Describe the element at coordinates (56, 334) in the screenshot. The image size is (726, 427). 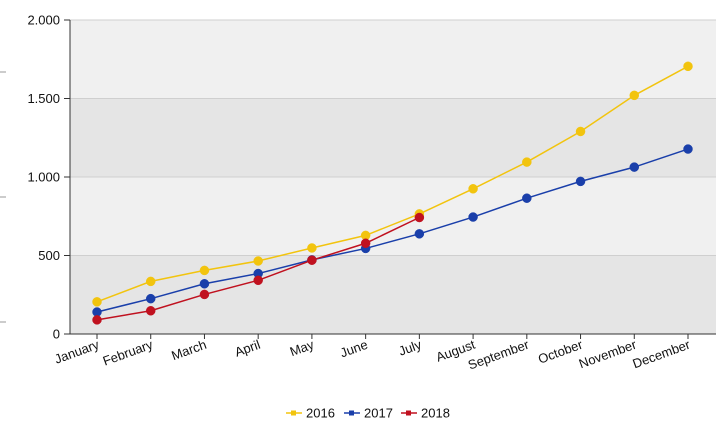
I see `y-tick-label: 0` at that location.